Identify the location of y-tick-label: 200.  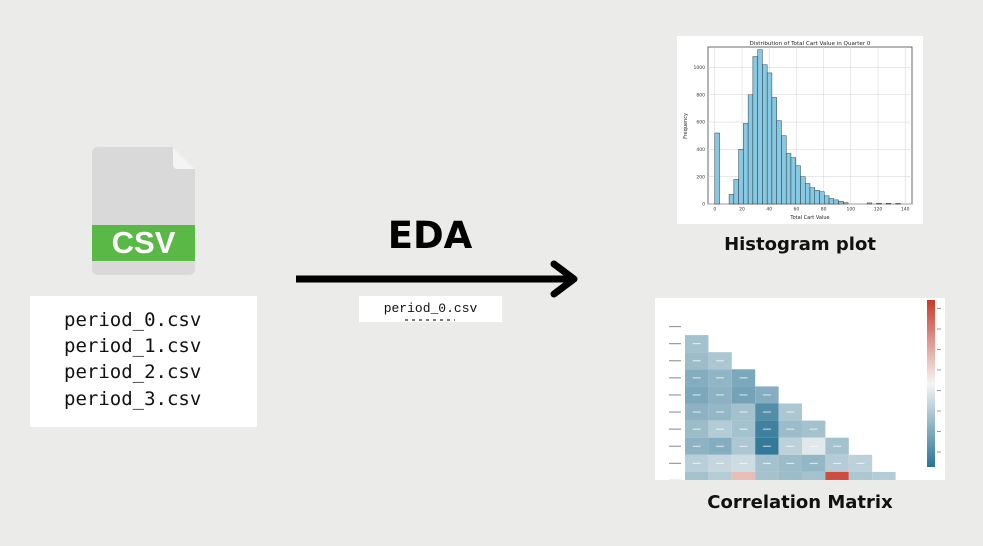
(700, 177).